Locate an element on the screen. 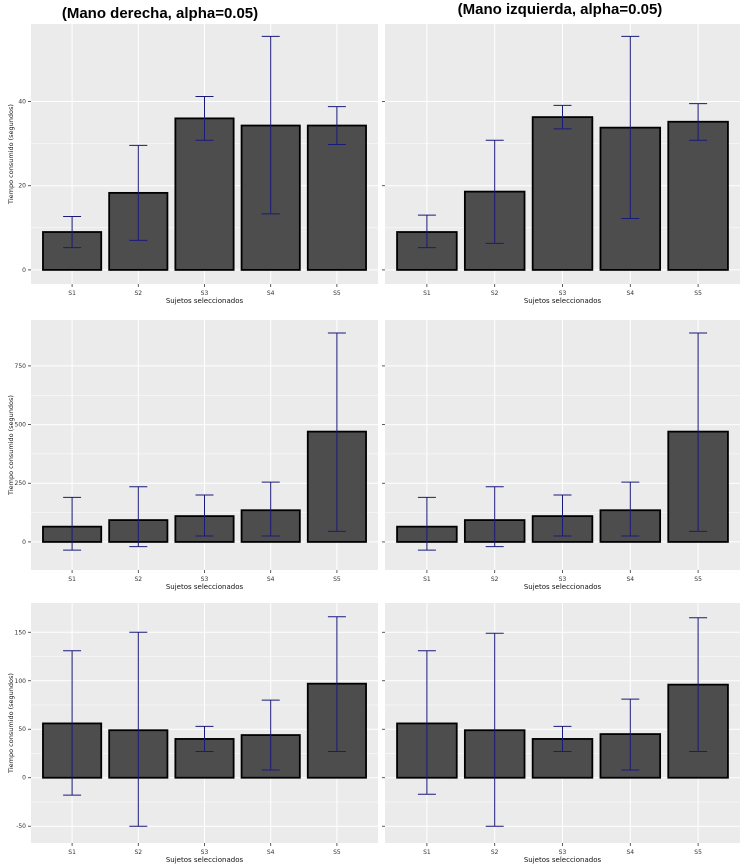  chart-title: (Mano izquierda, alpha=0.05) is located at coordinates (560, 9).